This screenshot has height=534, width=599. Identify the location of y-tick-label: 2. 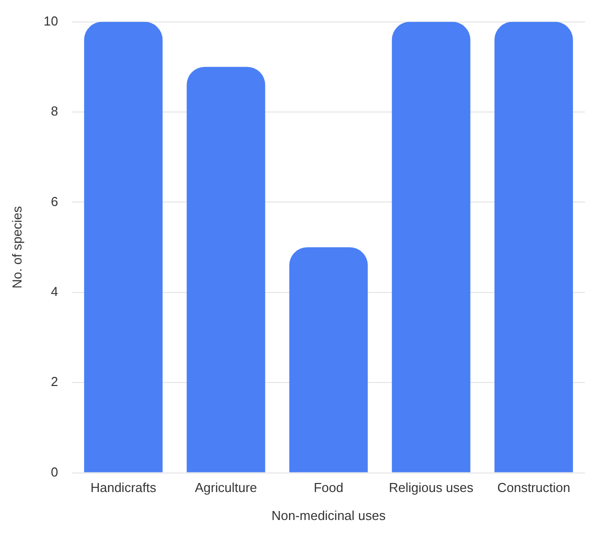
(54, 382).